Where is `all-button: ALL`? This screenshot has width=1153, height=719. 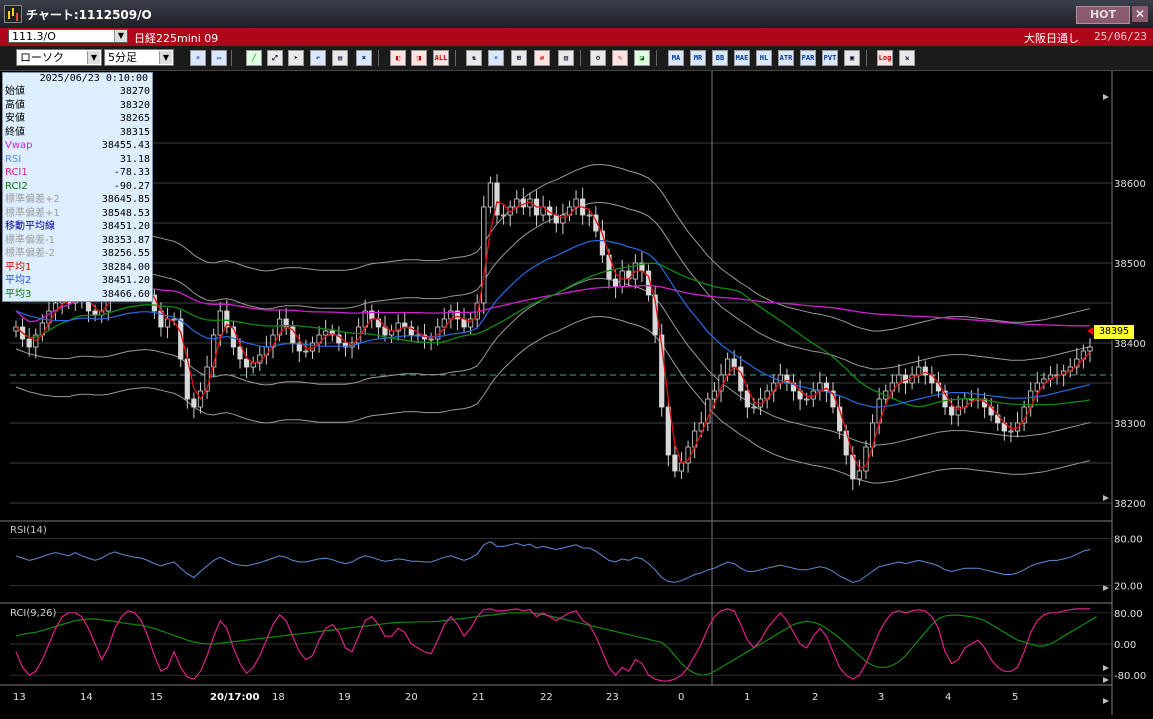 all-button: ALL is located at coordinates (441, 58).